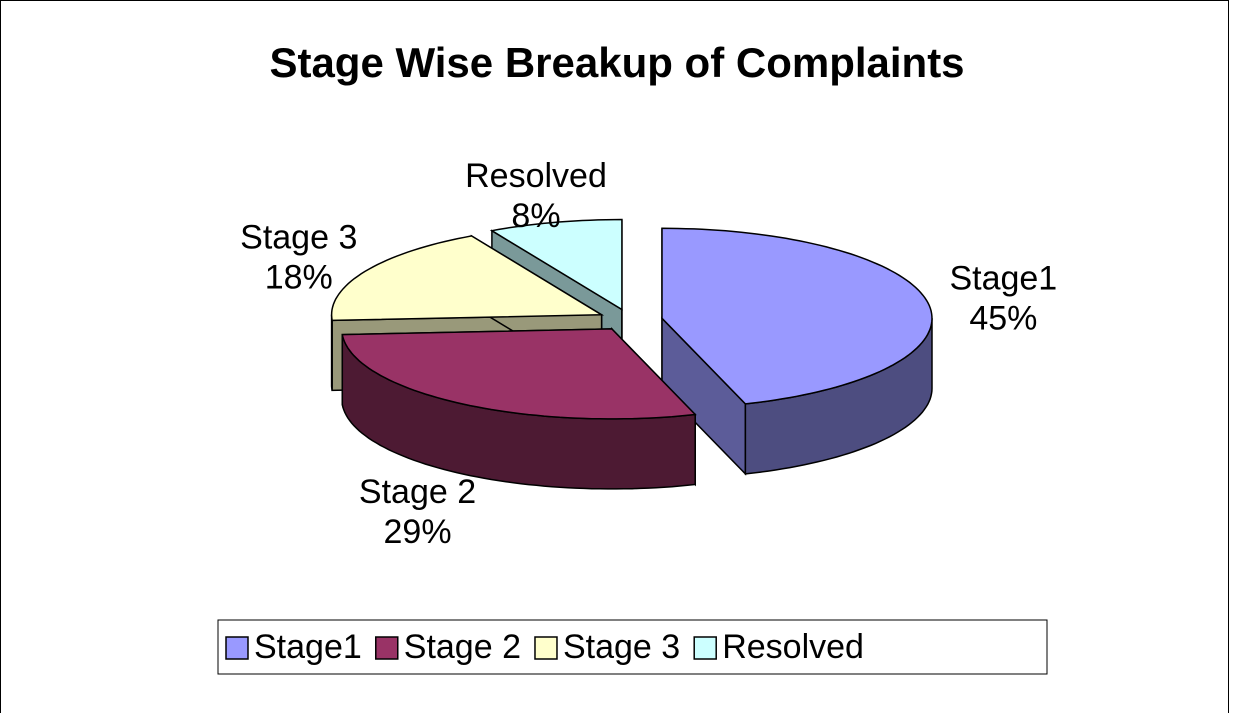 This screenshot has height=713, width=1233. I want to click on data-label: Stage 3, so click(298, 237).